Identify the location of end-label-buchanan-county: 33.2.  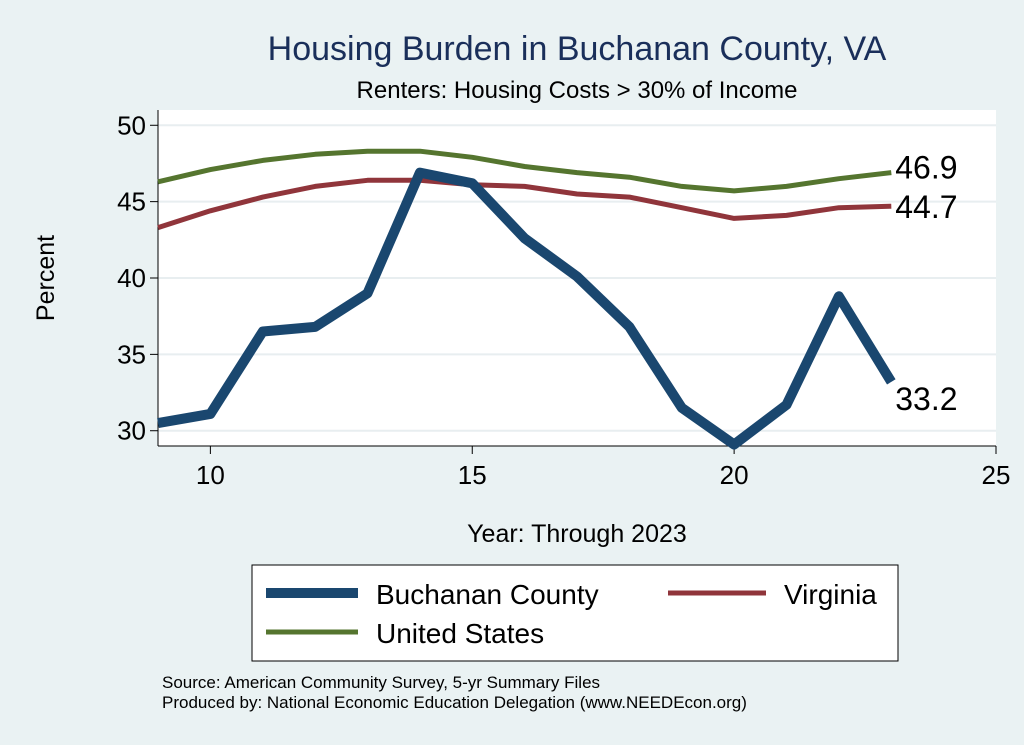
(926, 399).